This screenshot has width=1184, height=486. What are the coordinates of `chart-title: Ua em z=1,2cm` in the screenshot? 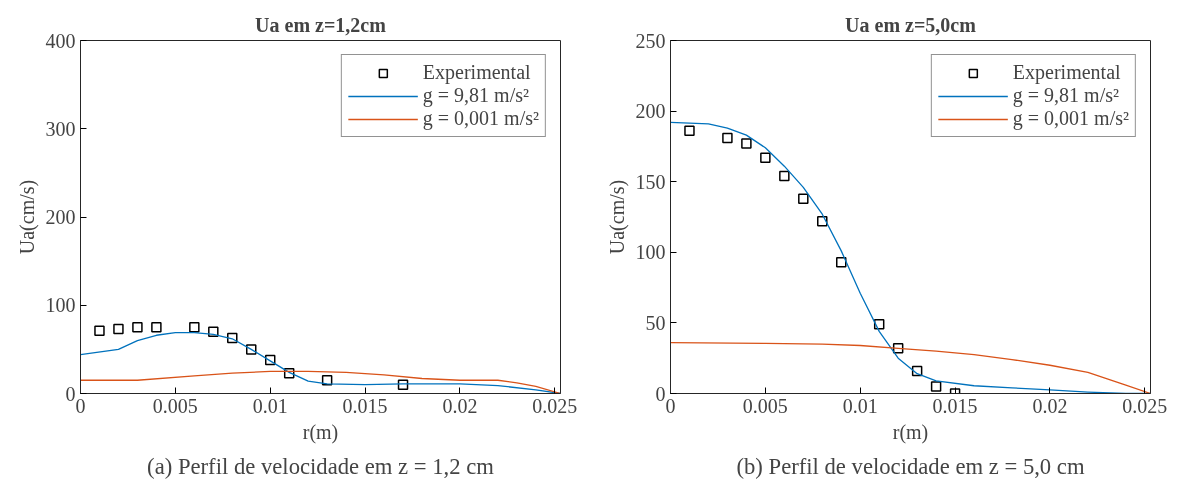 It's located at (321, 24).